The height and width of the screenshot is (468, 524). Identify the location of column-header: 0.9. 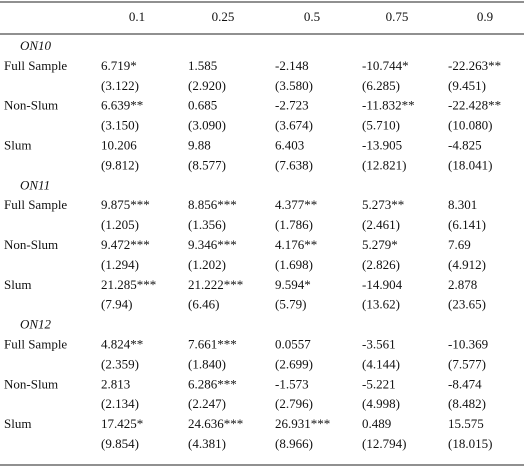
(485, 16).